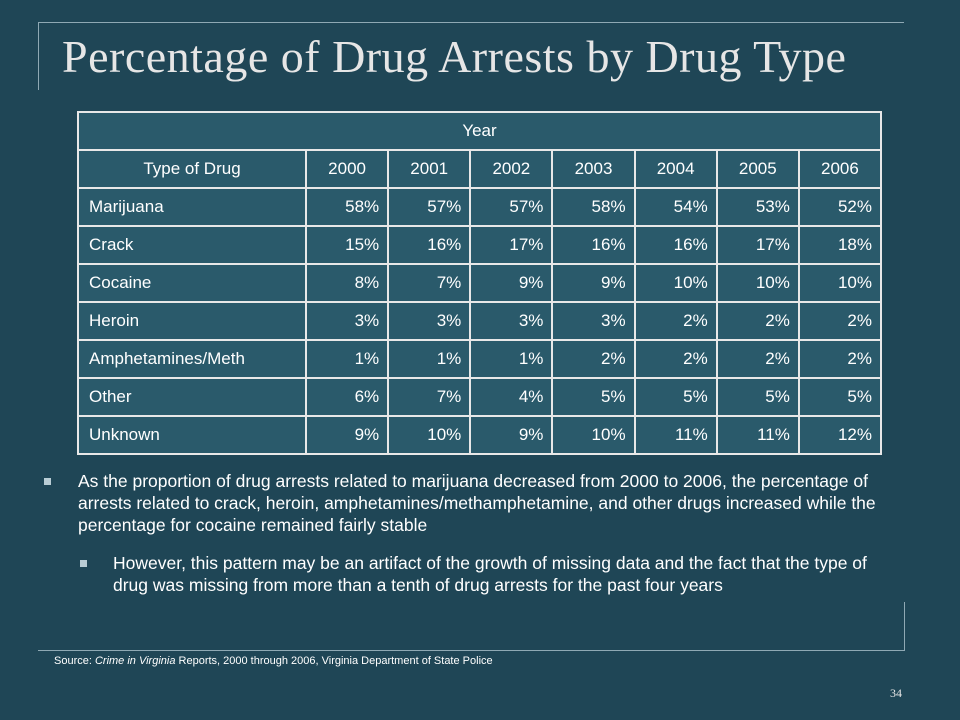  I want to click on table-row: Marijuana 58% 57% 57% 58% 54% 53% 52%, so click(480, 207).